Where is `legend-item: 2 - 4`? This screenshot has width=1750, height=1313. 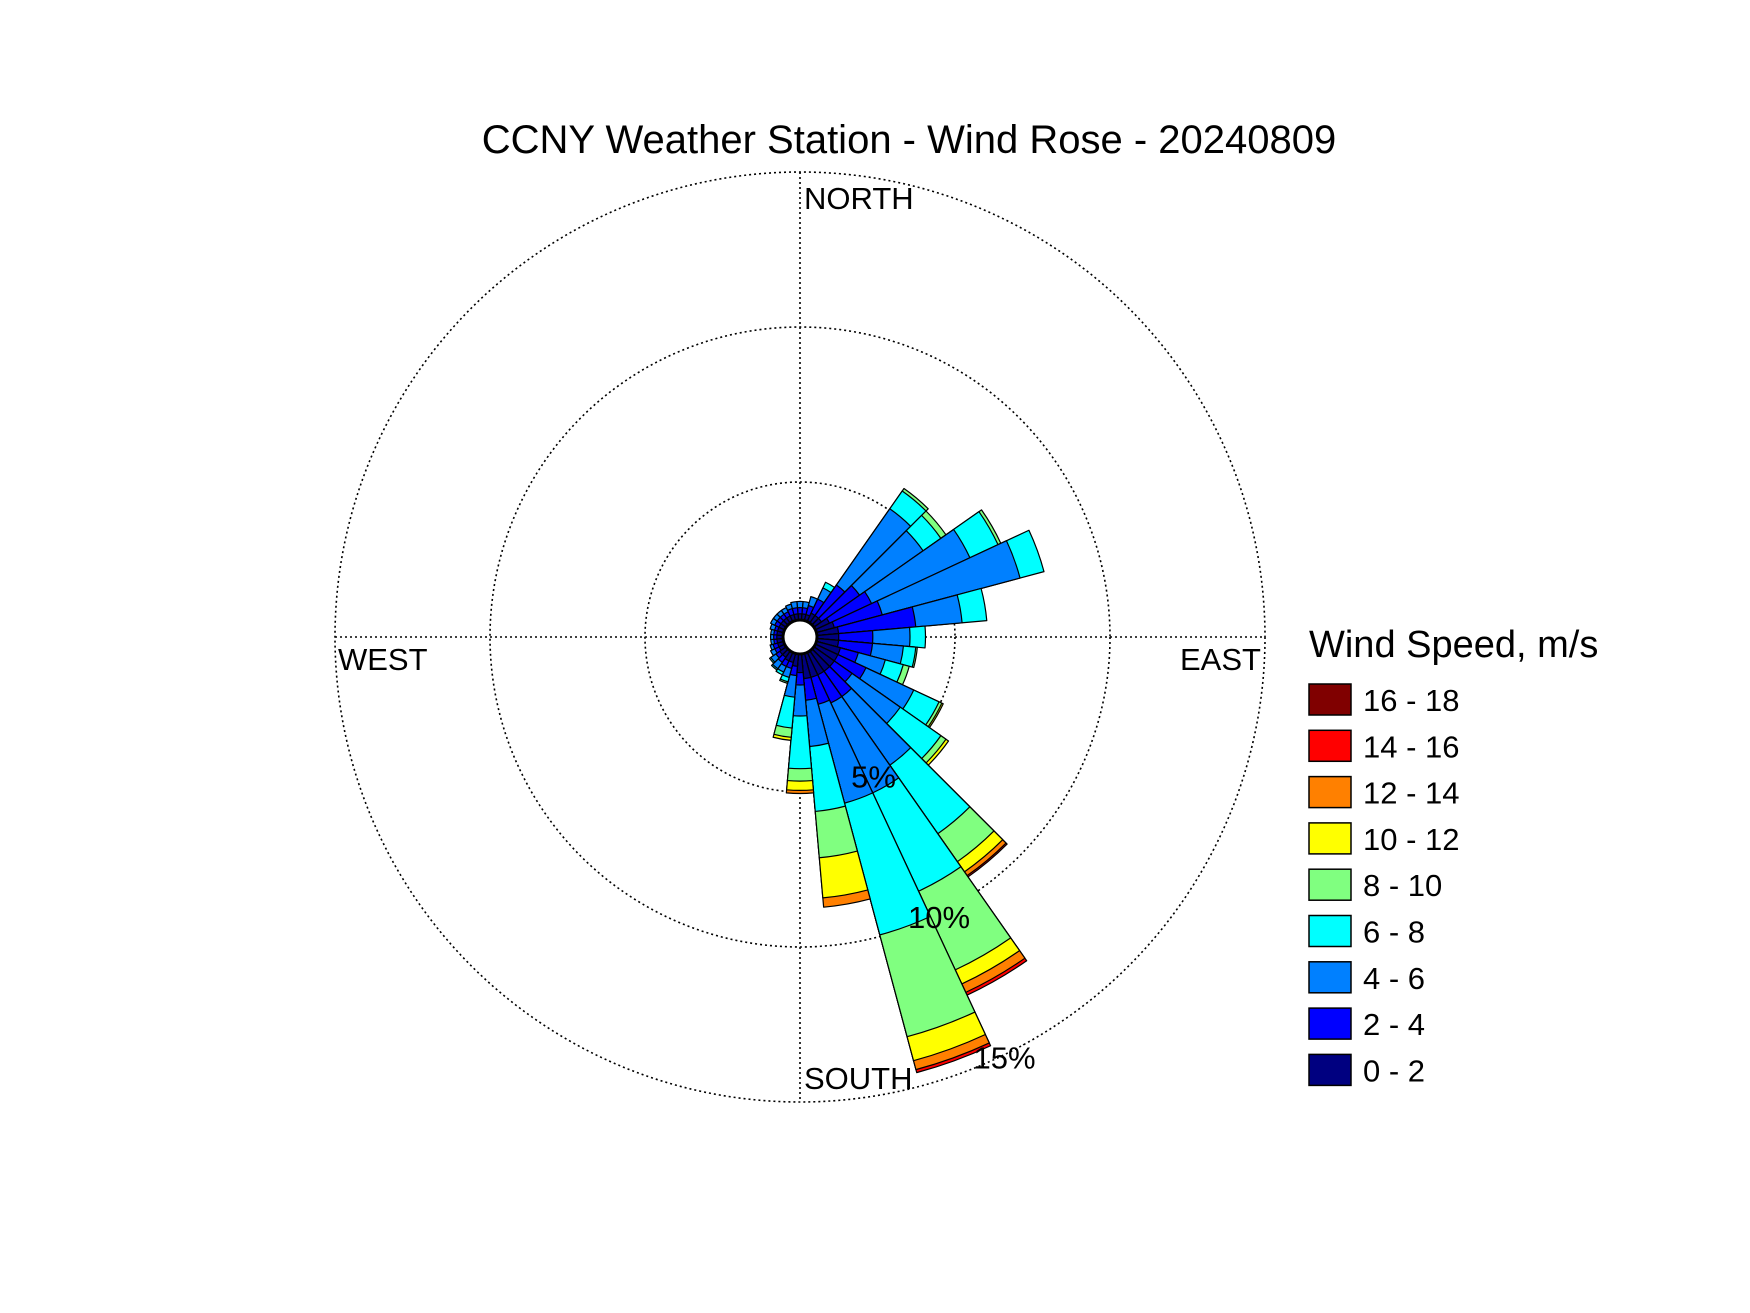
legend-item: 2 - 4 is located at coordinates (1366, 1024).